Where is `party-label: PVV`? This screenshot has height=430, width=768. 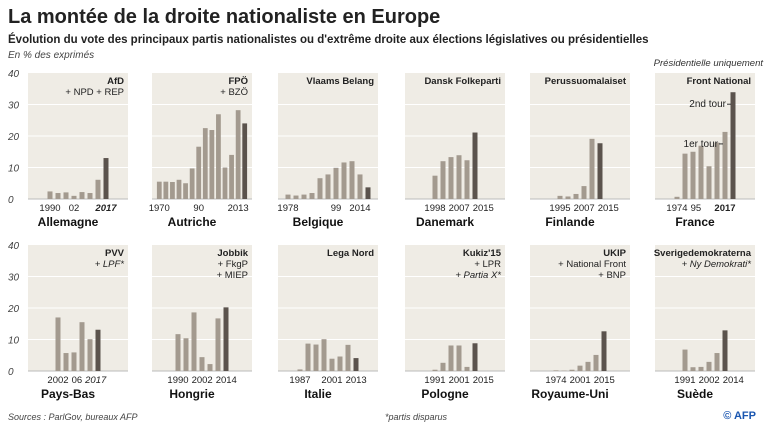 party-label: PVV is located at coordinates (115, 253).